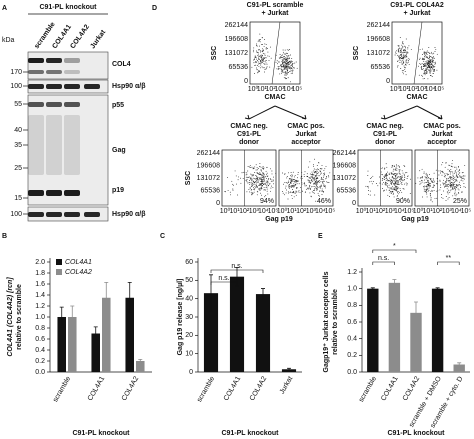 This screenshot has width=474, height=439. I want to click on flow-x-tick: 10⁰, so click(361, 211).